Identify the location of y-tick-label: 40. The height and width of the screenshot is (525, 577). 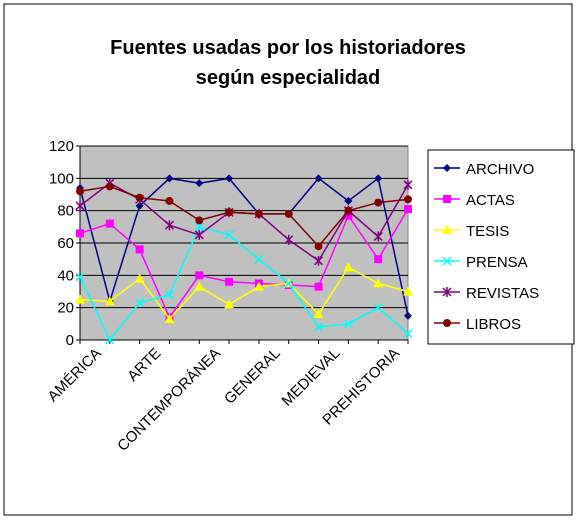
(65, 275).